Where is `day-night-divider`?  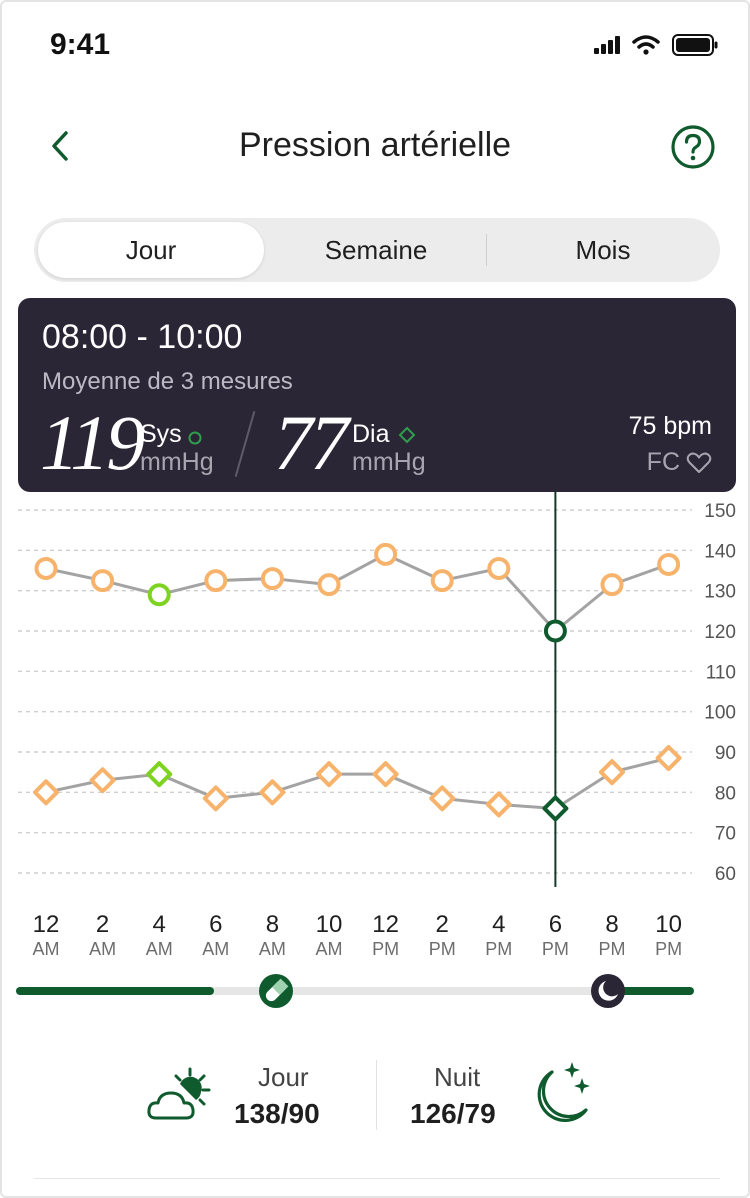
day-night-divider is located at coordinates (376, 1095).